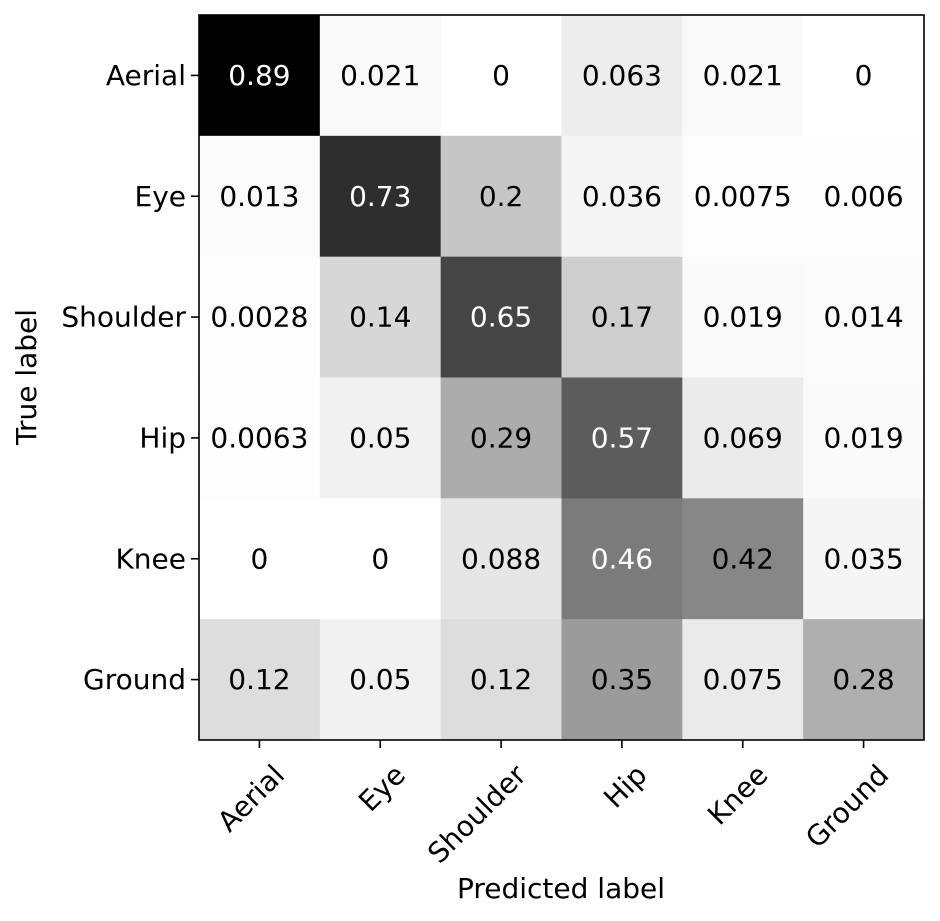 Image resolution: width=940 pixels, height=921 pixels. I want to click on x-tick-label: Aerial, so click(251, 798).